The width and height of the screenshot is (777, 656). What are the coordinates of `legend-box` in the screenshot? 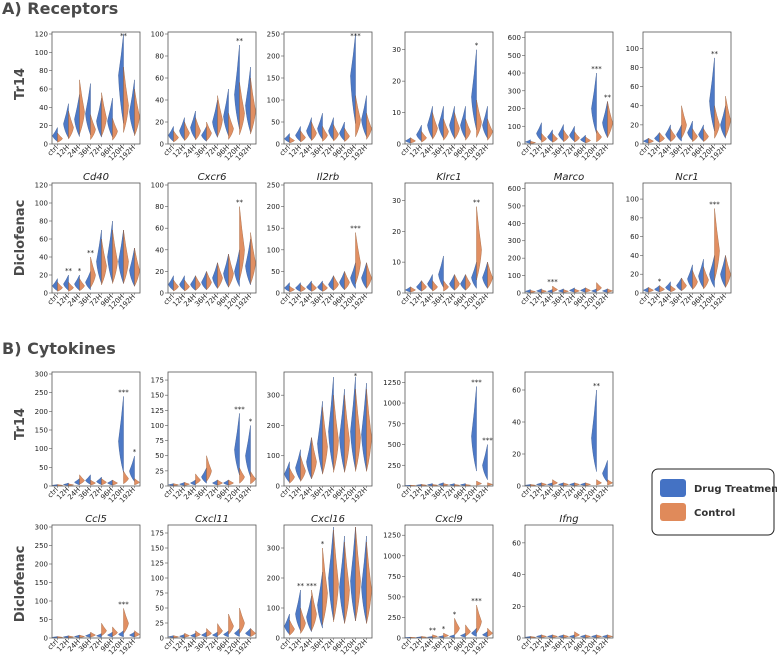 It's located at (713, 502).